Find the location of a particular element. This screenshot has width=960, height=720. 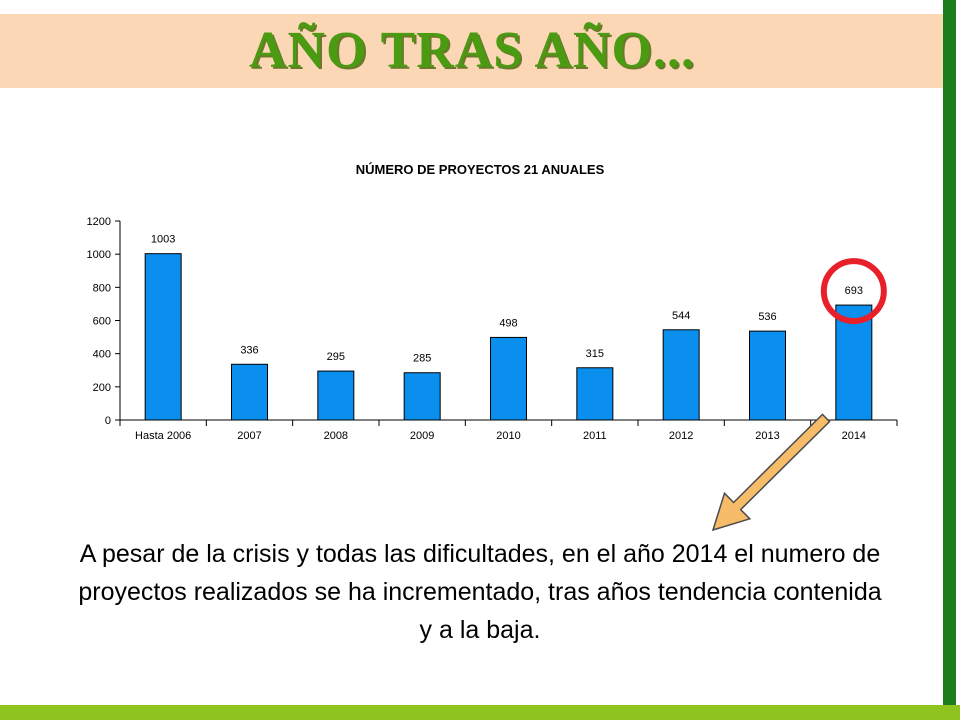

chart-title: NÚMERO DE PROYECTOS 21 ANUALES is located at coordinates (480, 169).